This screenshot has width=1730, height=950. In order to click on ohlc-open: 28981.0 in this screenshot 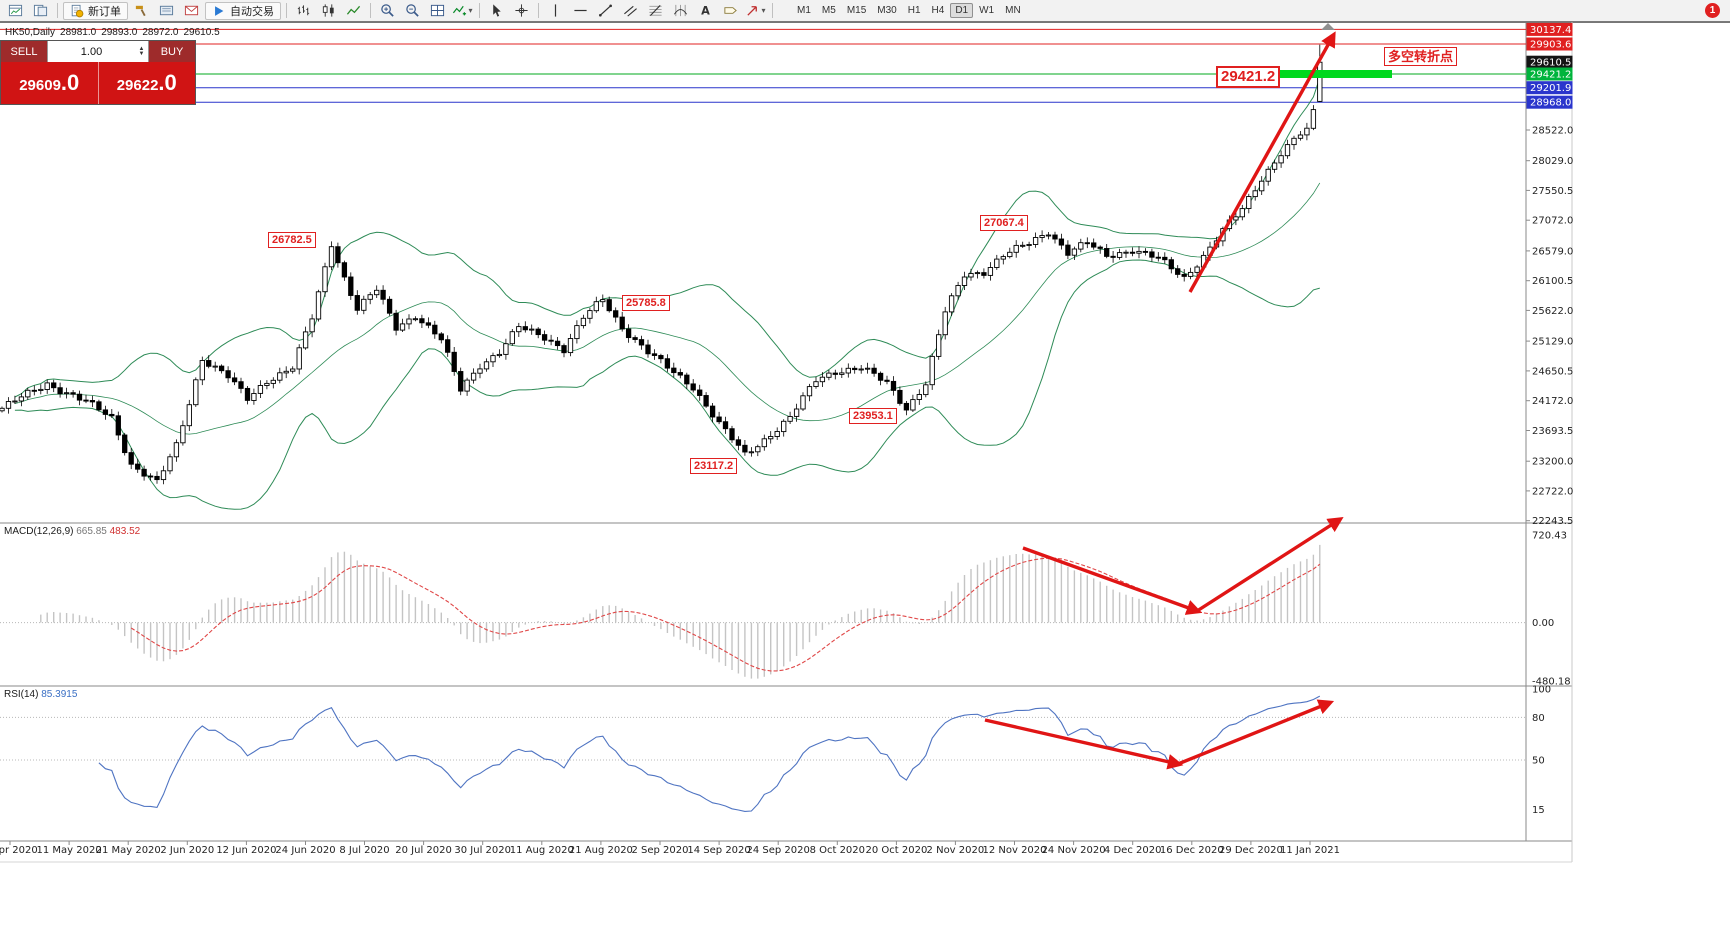, I will do `click(78, 32)`.